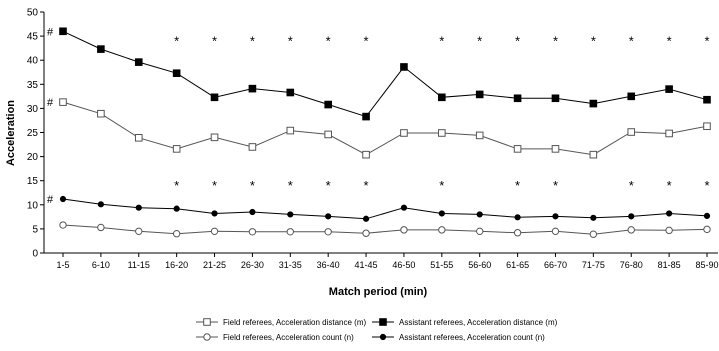 The image size is (719, 351). What do you see at coordinates (33, 133) in the screenshot?
I see `y-tick-label: 25` at bounding box center [33, 133].